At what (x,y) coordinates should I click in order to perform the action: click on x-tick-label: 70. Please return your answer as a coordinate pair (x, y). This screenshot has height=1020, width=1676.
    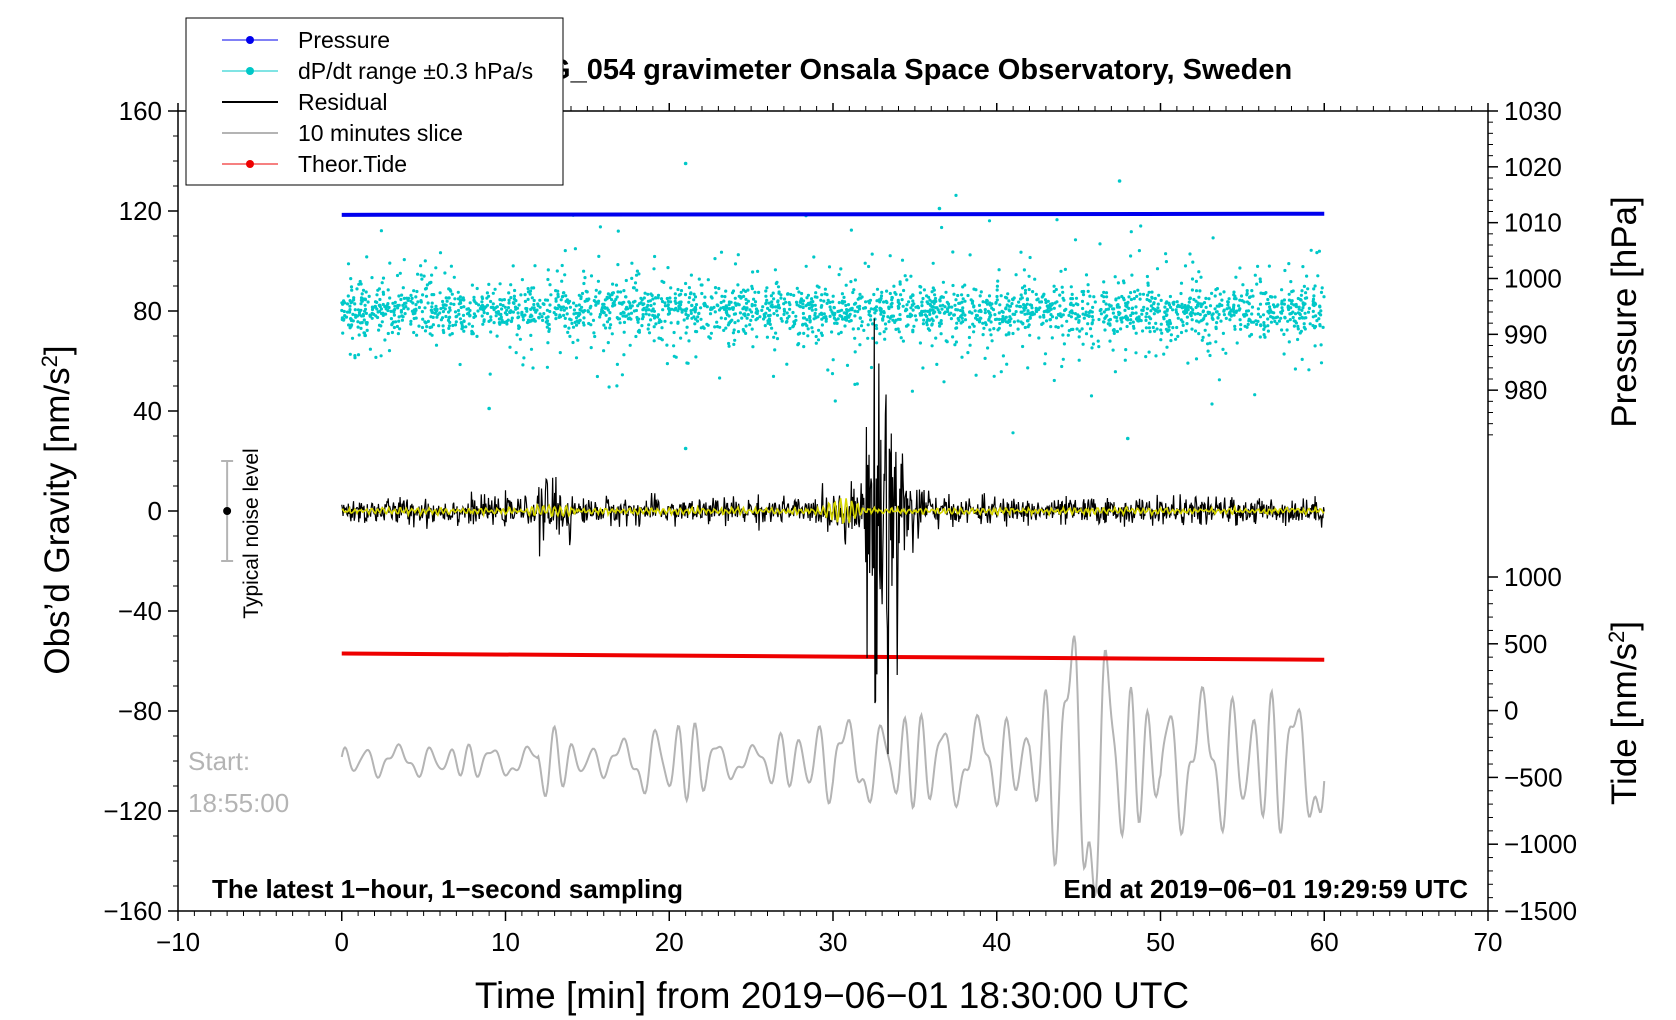
    Looking at the image, I should click on (1488, 942).